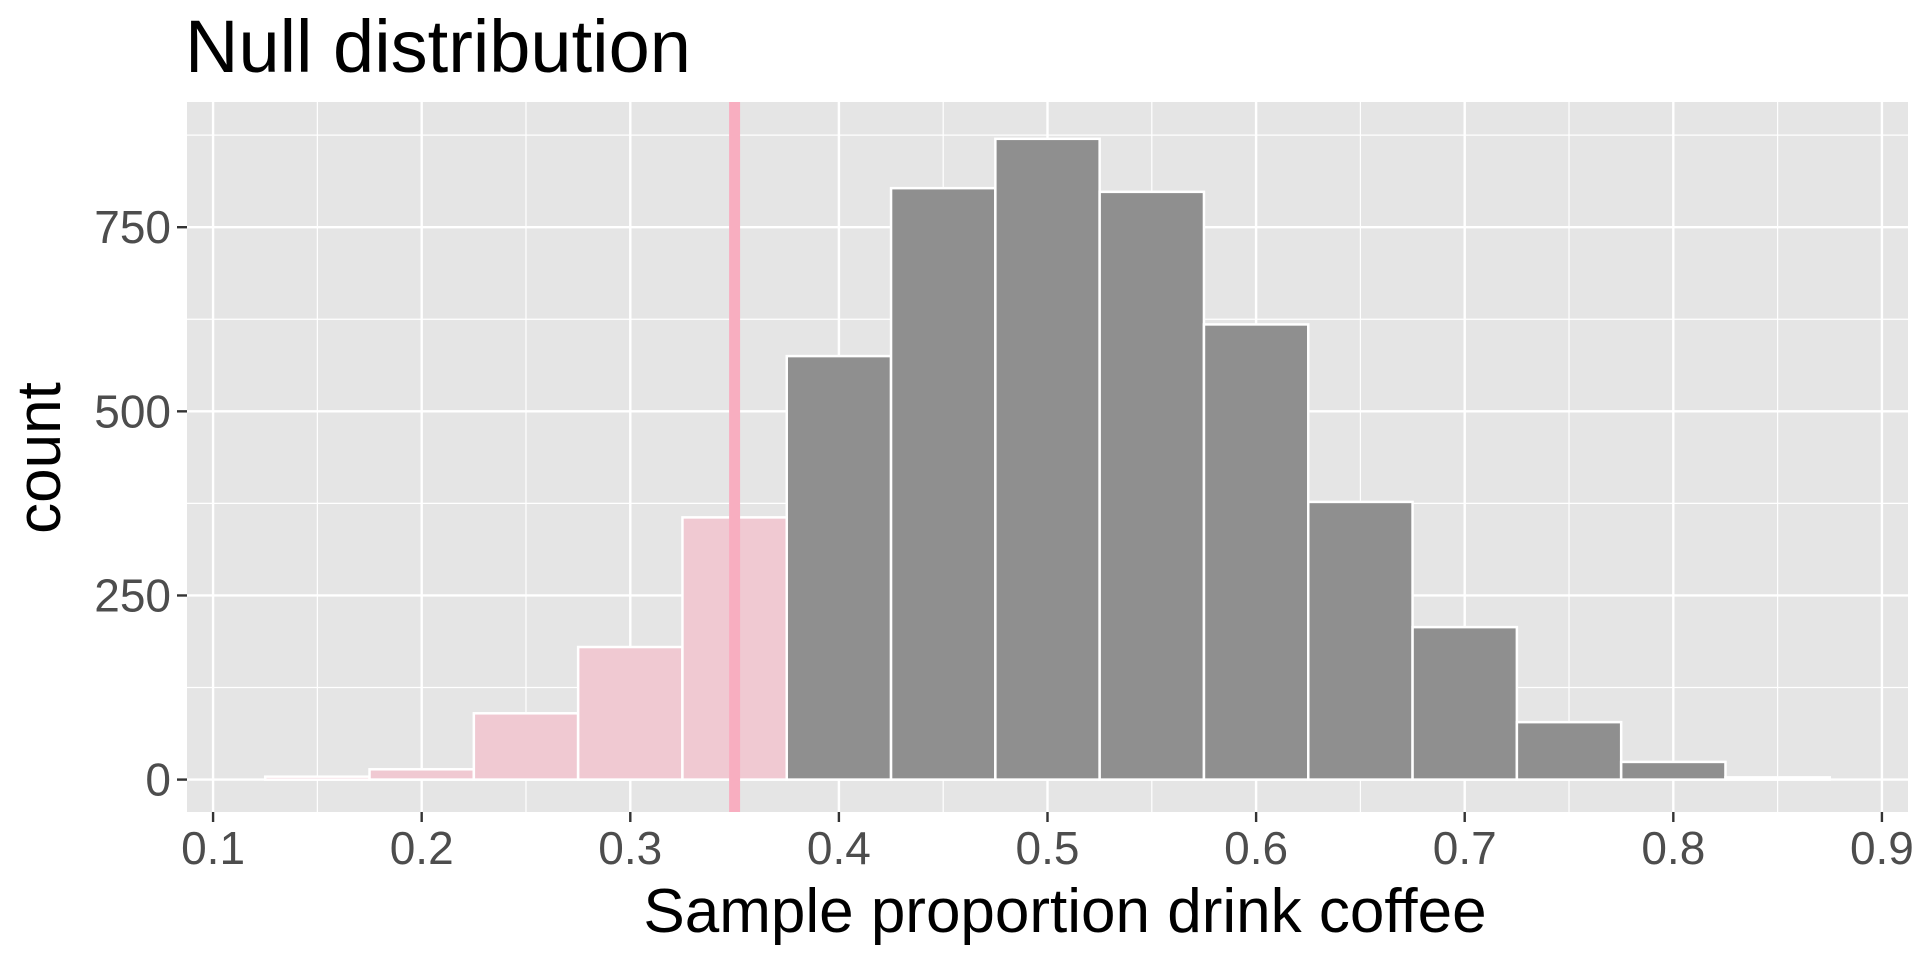 This screenshot has height=960, width=1920. Describe the element at coordinates (1256, 848) in the screenshot. I see `x-tick-label: 0.6` at that location.